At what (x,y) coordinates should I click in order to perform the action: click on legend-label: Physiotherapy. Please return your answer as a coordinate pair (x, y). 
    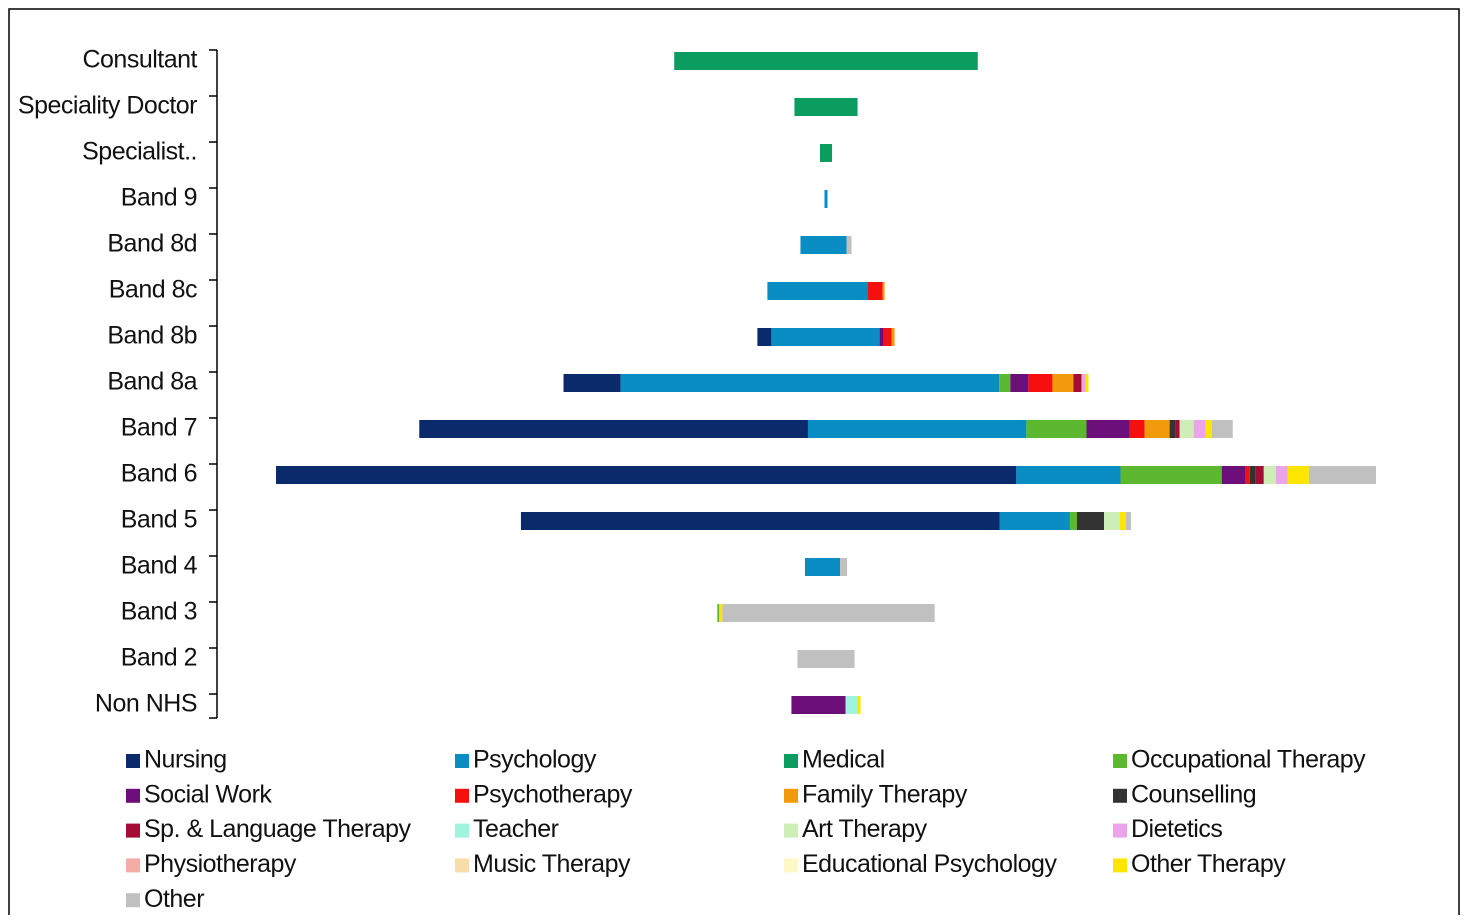
    Looking at the image, I should click on (220, 864).